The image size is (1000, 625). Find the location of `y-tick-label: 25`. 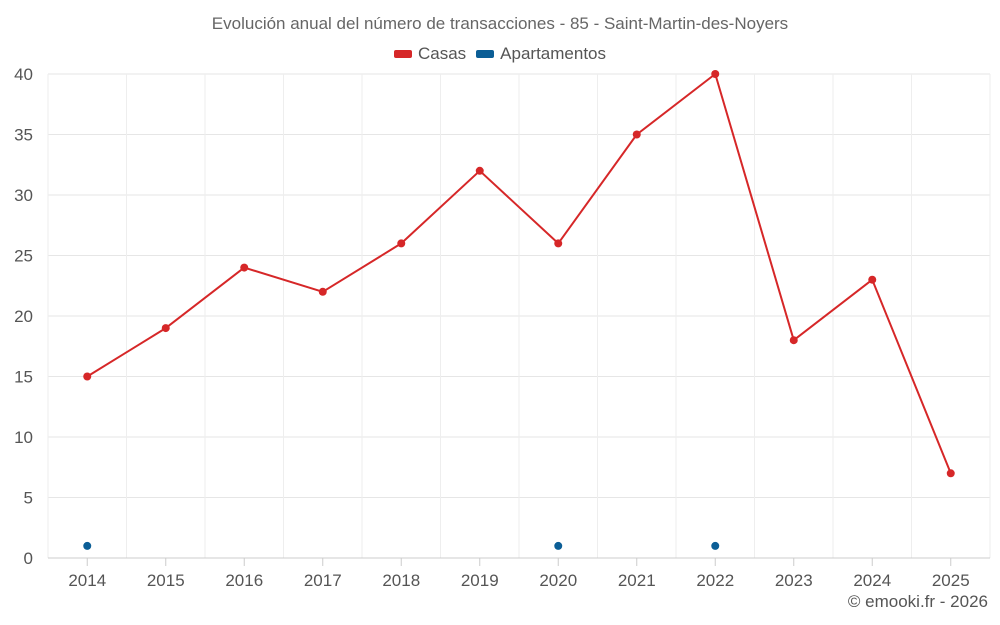

y-tick-label: 25 is located at coordinates (23, 256).